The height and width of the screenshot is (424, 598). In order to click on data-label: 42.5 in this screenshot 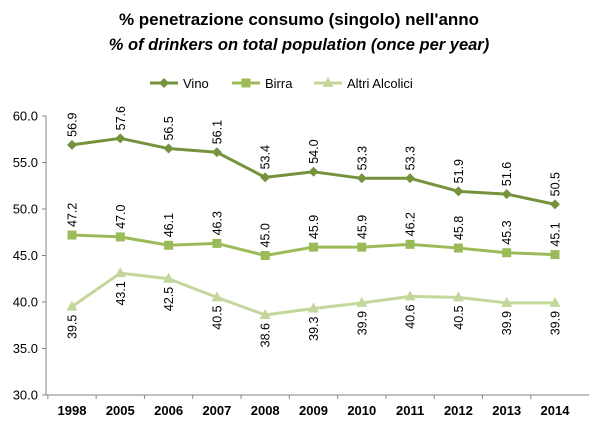, I will do `click(169, 299)`.